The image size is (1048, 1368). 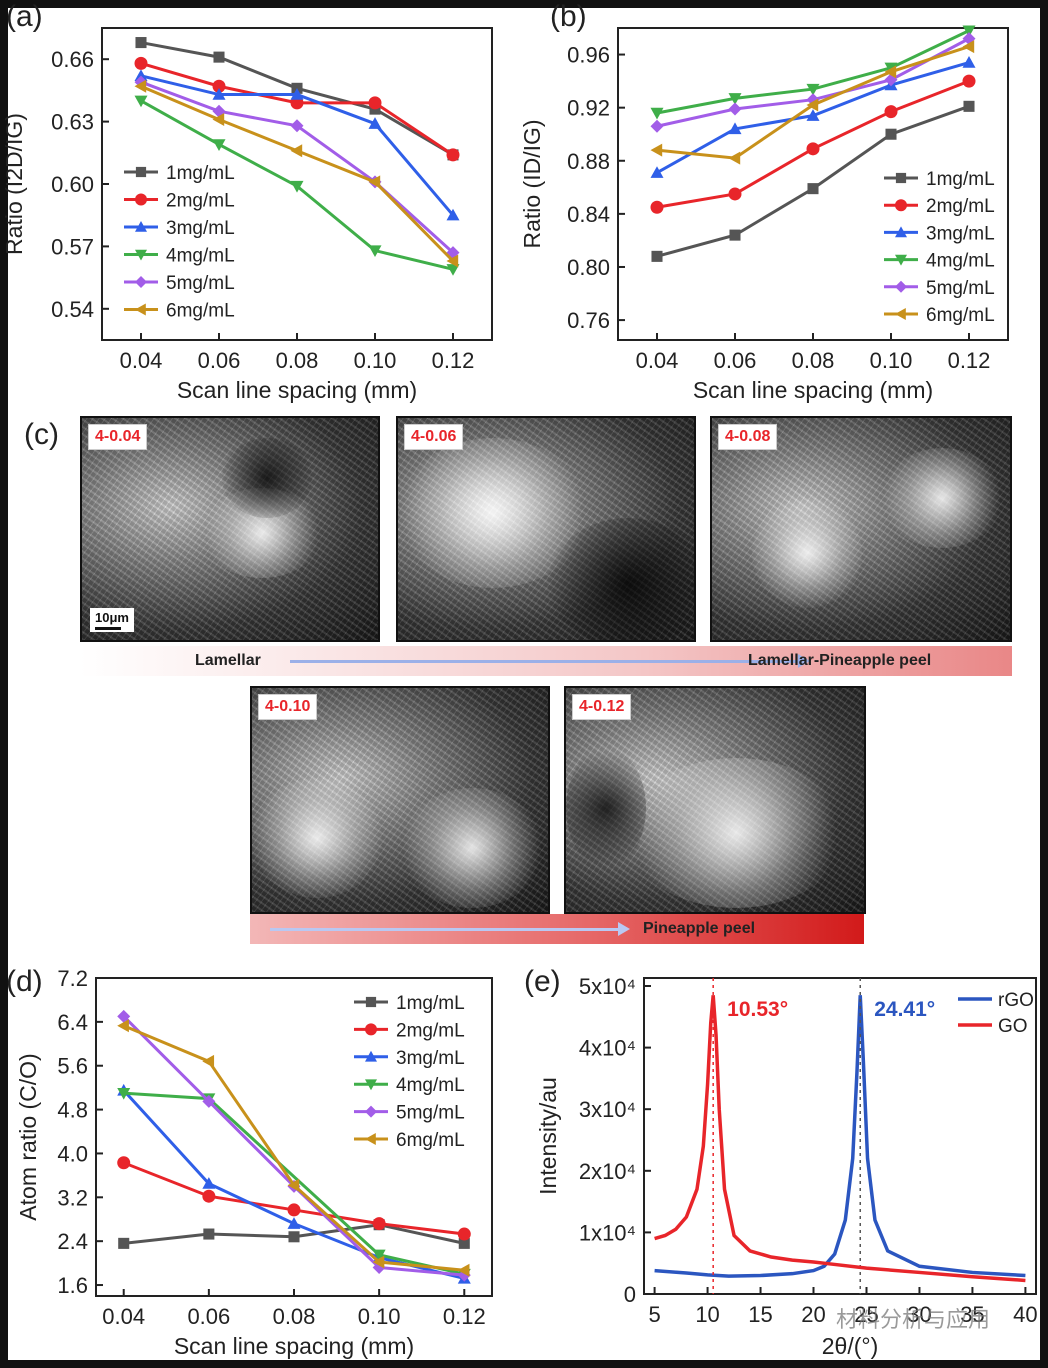 I want to click on x-tick-label: 0.08, so click(x=297, y=360).